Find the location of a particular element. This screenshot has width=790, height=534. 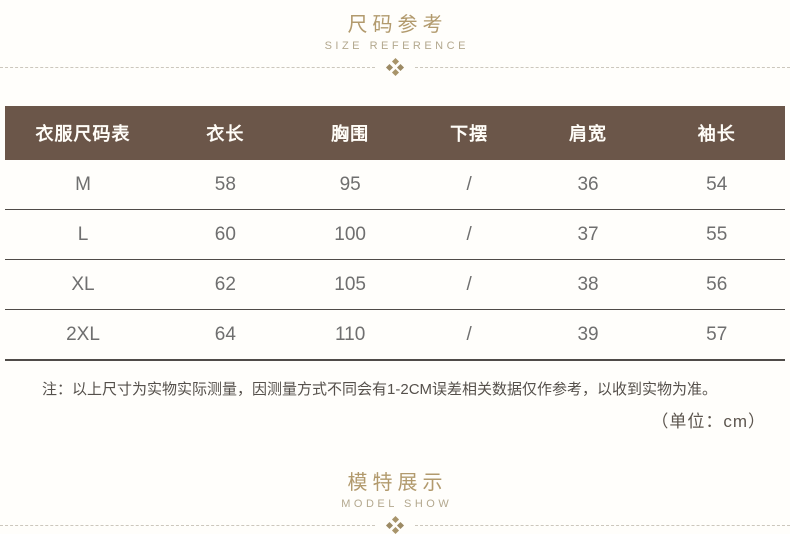

table-row-m: M 58 95 / 36 54 is located at coordinates (395, 185).